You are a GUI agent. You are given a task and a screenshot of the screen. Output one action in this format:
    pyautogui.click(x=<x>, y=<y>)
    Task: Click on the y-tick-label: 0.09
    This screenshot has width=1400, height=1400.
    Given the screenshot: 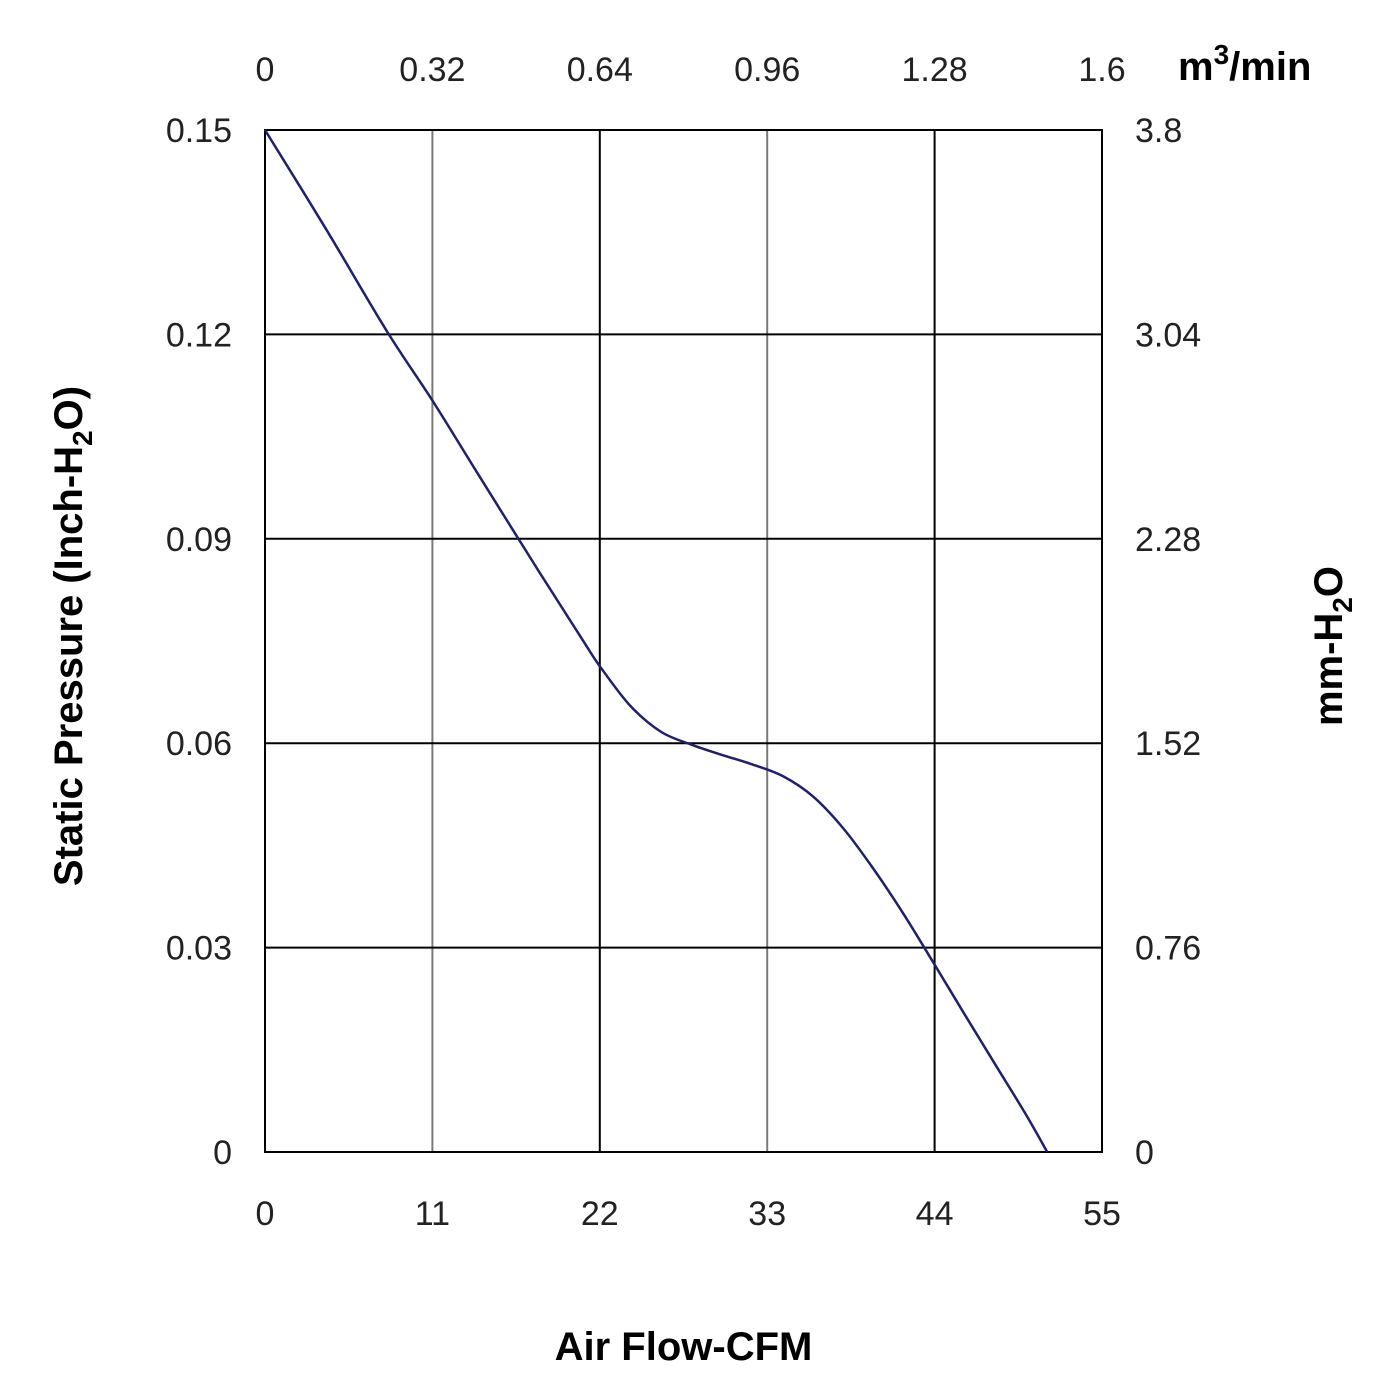 What is the action you would take?
    pyautogui.click(x=199, y=540)
    